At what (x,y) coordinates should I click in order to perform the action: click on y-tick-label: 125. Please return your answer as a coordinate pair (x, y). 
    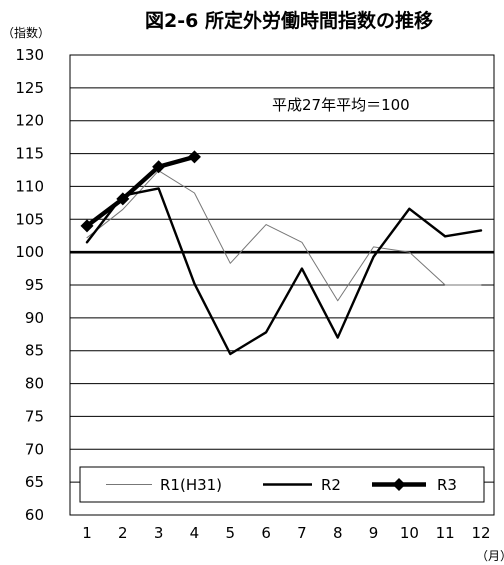
    Looking at the image, I should click on (29, 88).